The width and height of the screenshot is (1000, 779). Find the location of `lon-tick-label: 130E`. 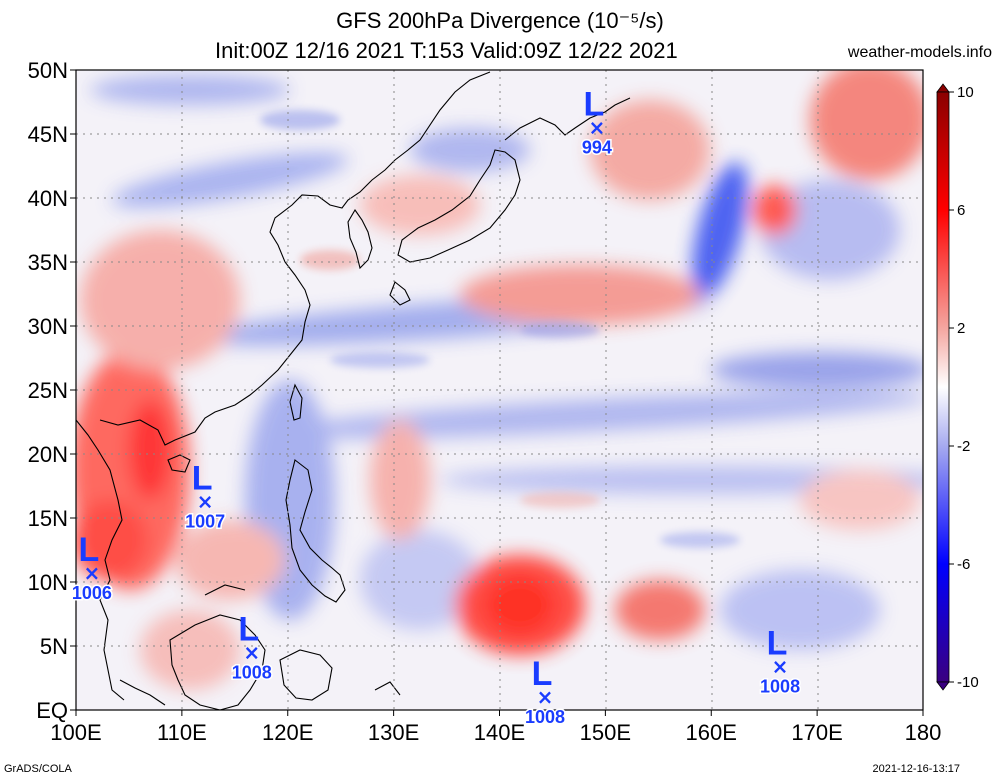

lon-tick-label: 130E is located at coordinates (393, 732).